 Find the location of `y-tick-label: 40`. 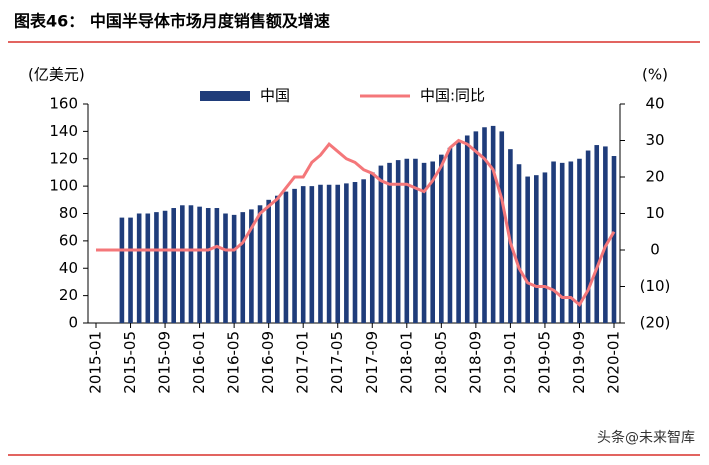

y-tick-label: 40 is located at coordinates (68, 268).